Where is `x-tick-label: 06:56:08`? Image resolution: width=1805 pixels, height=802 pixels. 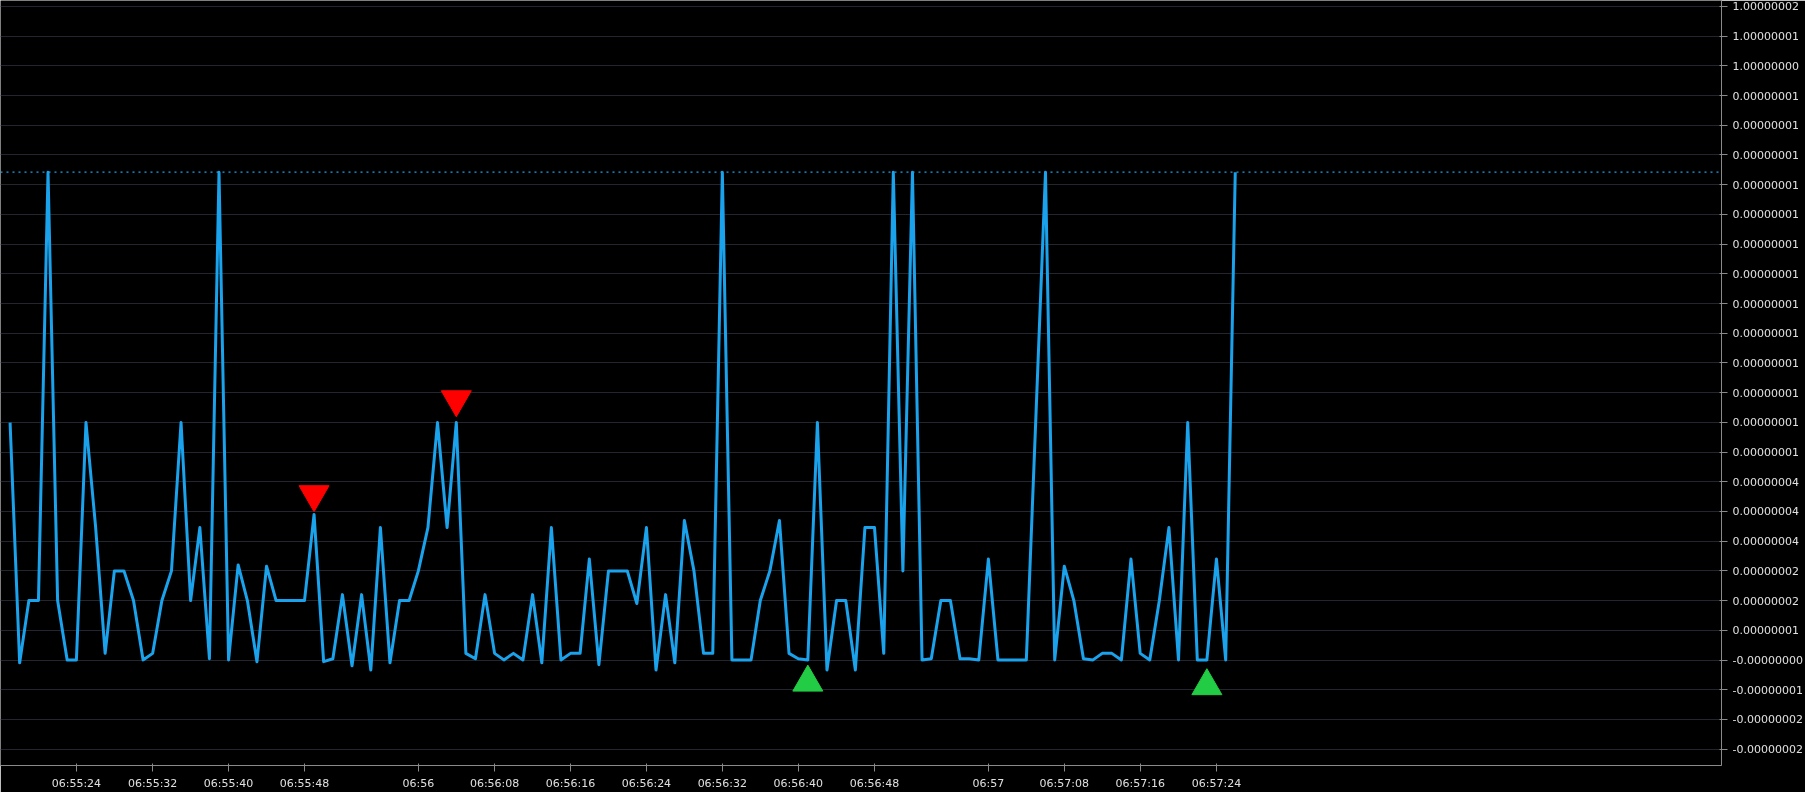
x-tick-label: 06:56:08 is located at coordinates (494, 783).